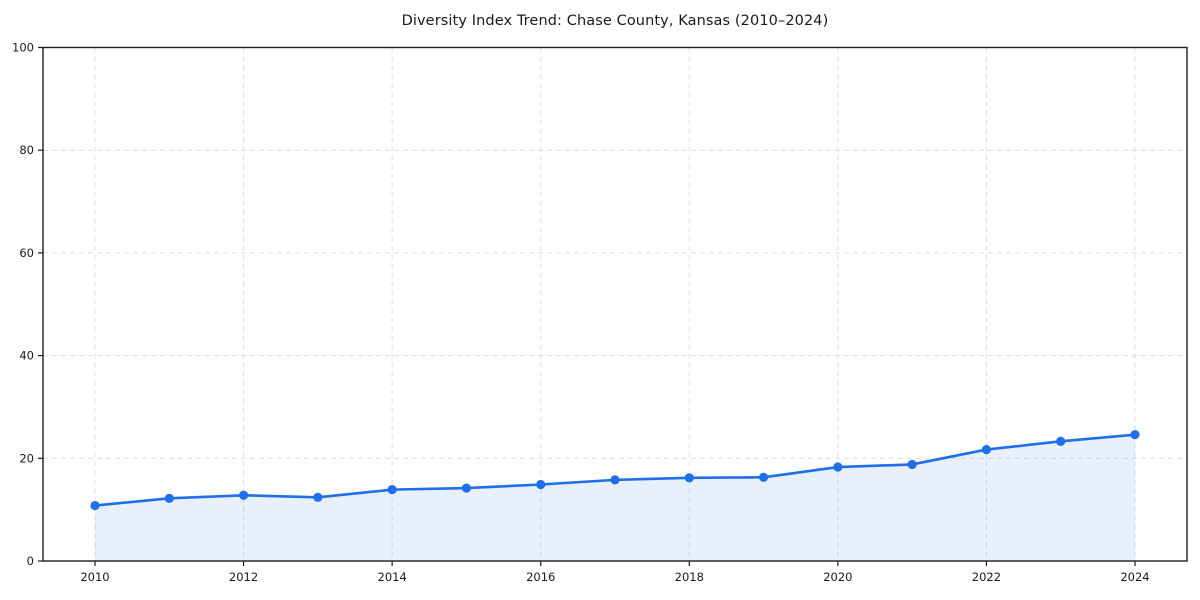 Image resolution: width=1200 pixels, height=600 pixels. What do you see at coordinates (94, 577) in the screenshot?
I see `x-tick-label: 2010` at bounding box center [94, 577].